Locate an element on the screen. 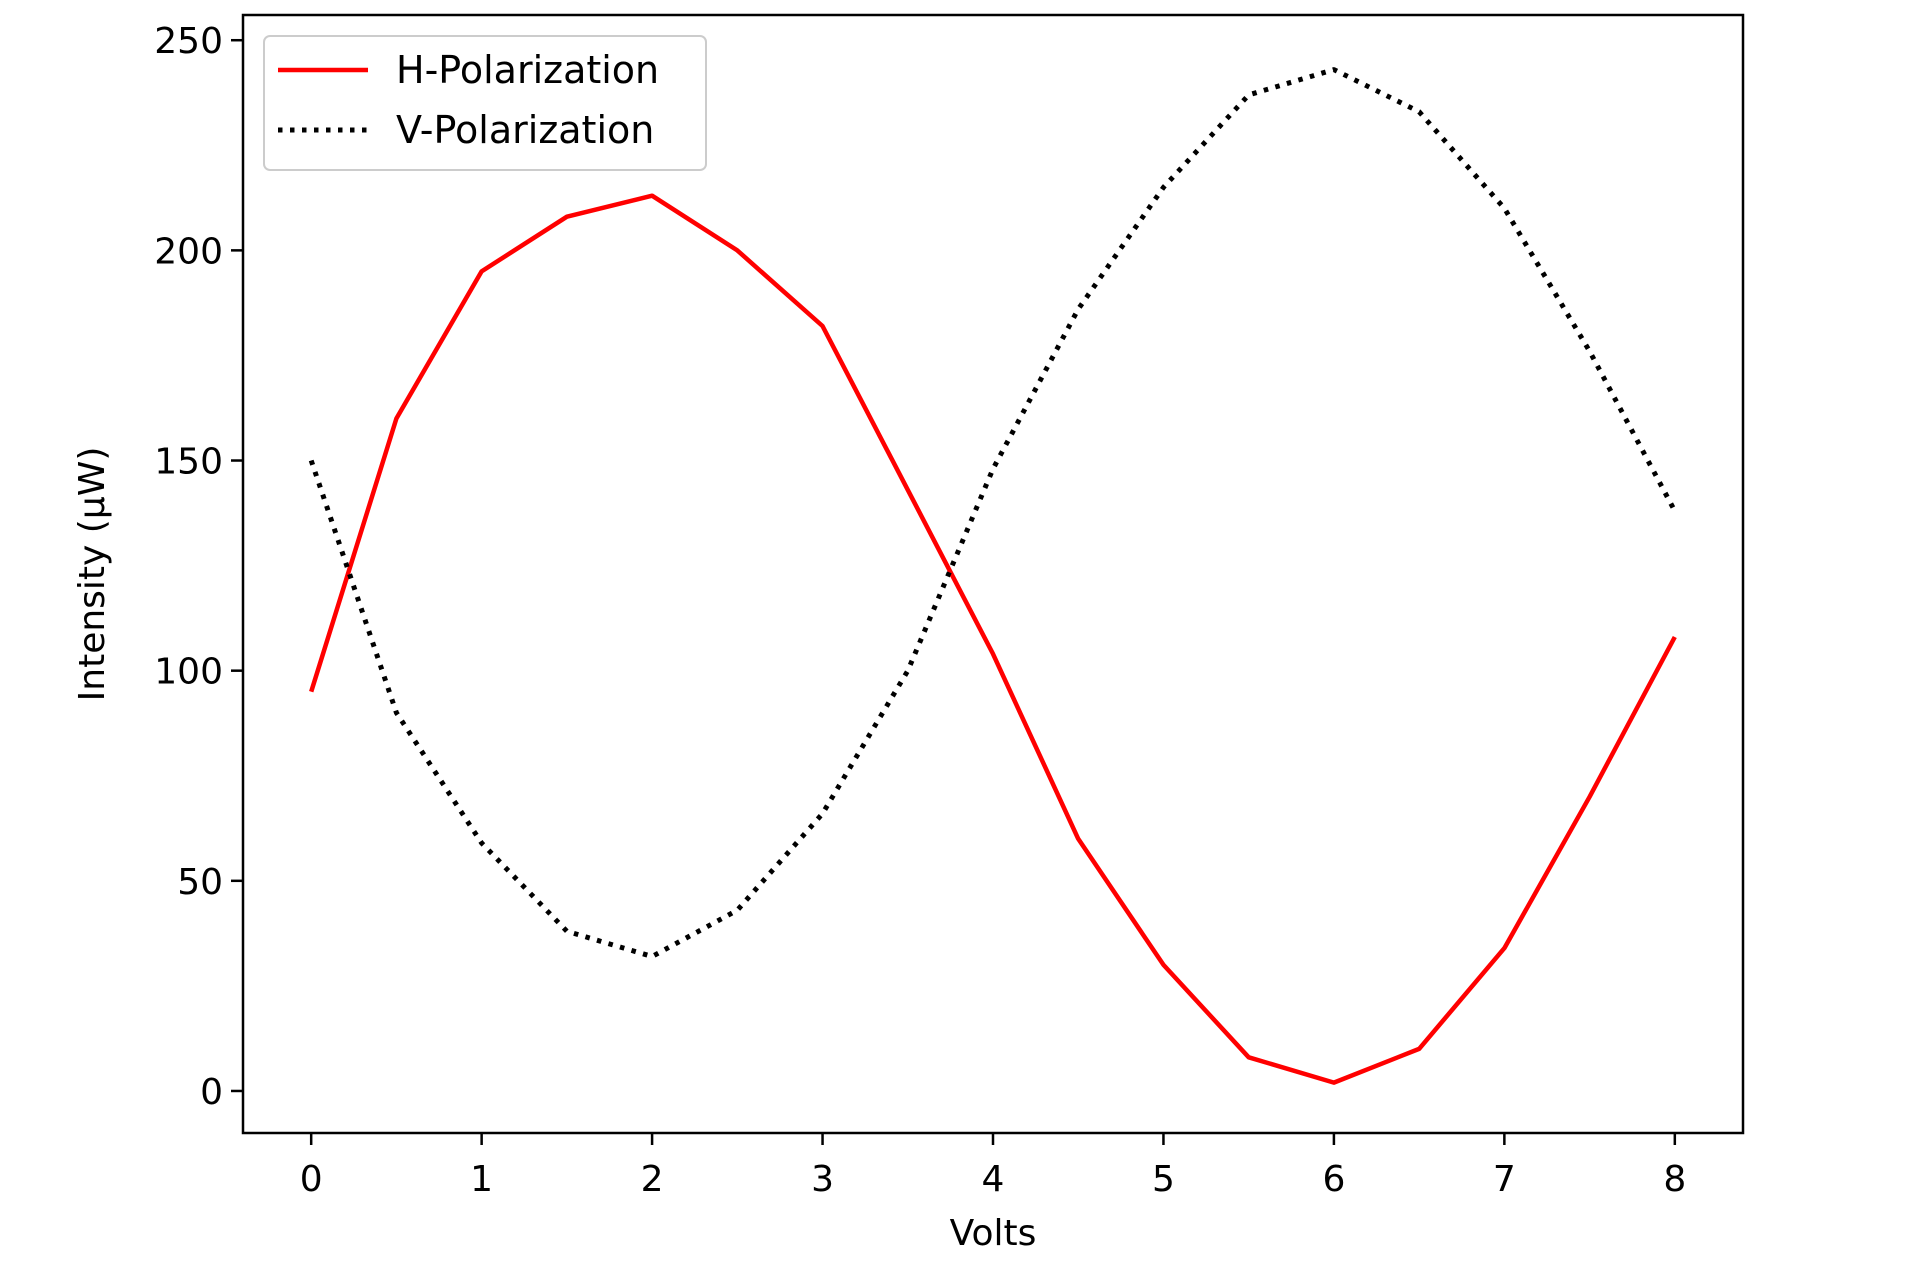 The image size is (1920, 1282). x-axis-label: Volts is located at coordinates (993, 1233).